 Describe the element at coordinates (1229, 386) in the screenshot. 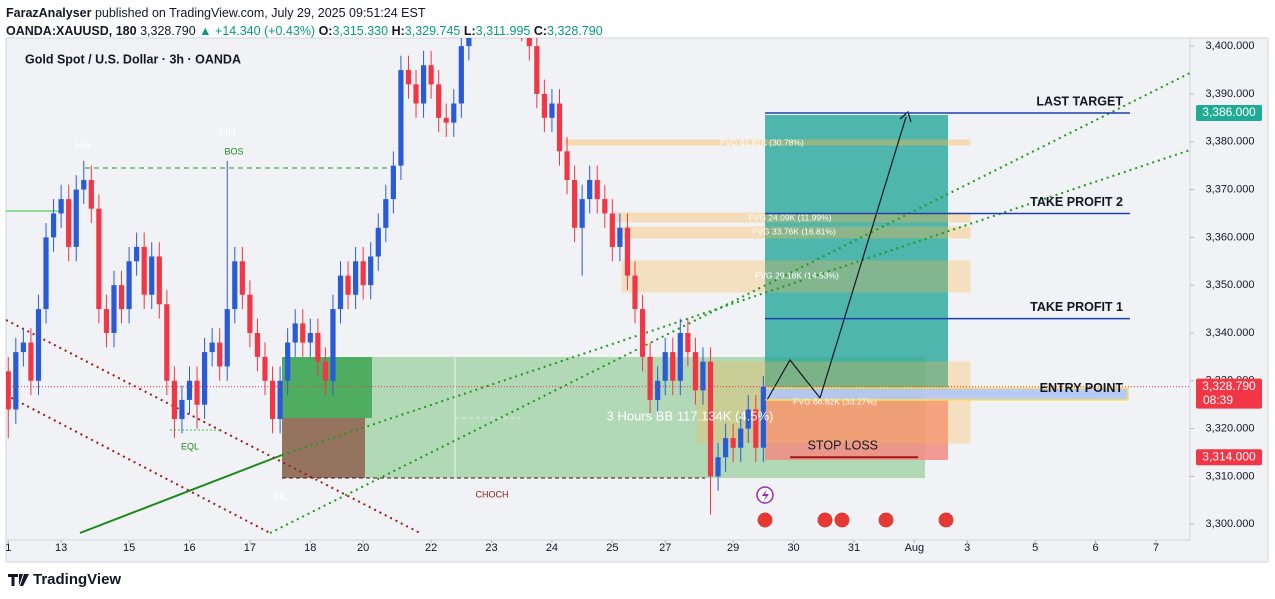

I see `price-tag-label: 3,328.790` at that location.